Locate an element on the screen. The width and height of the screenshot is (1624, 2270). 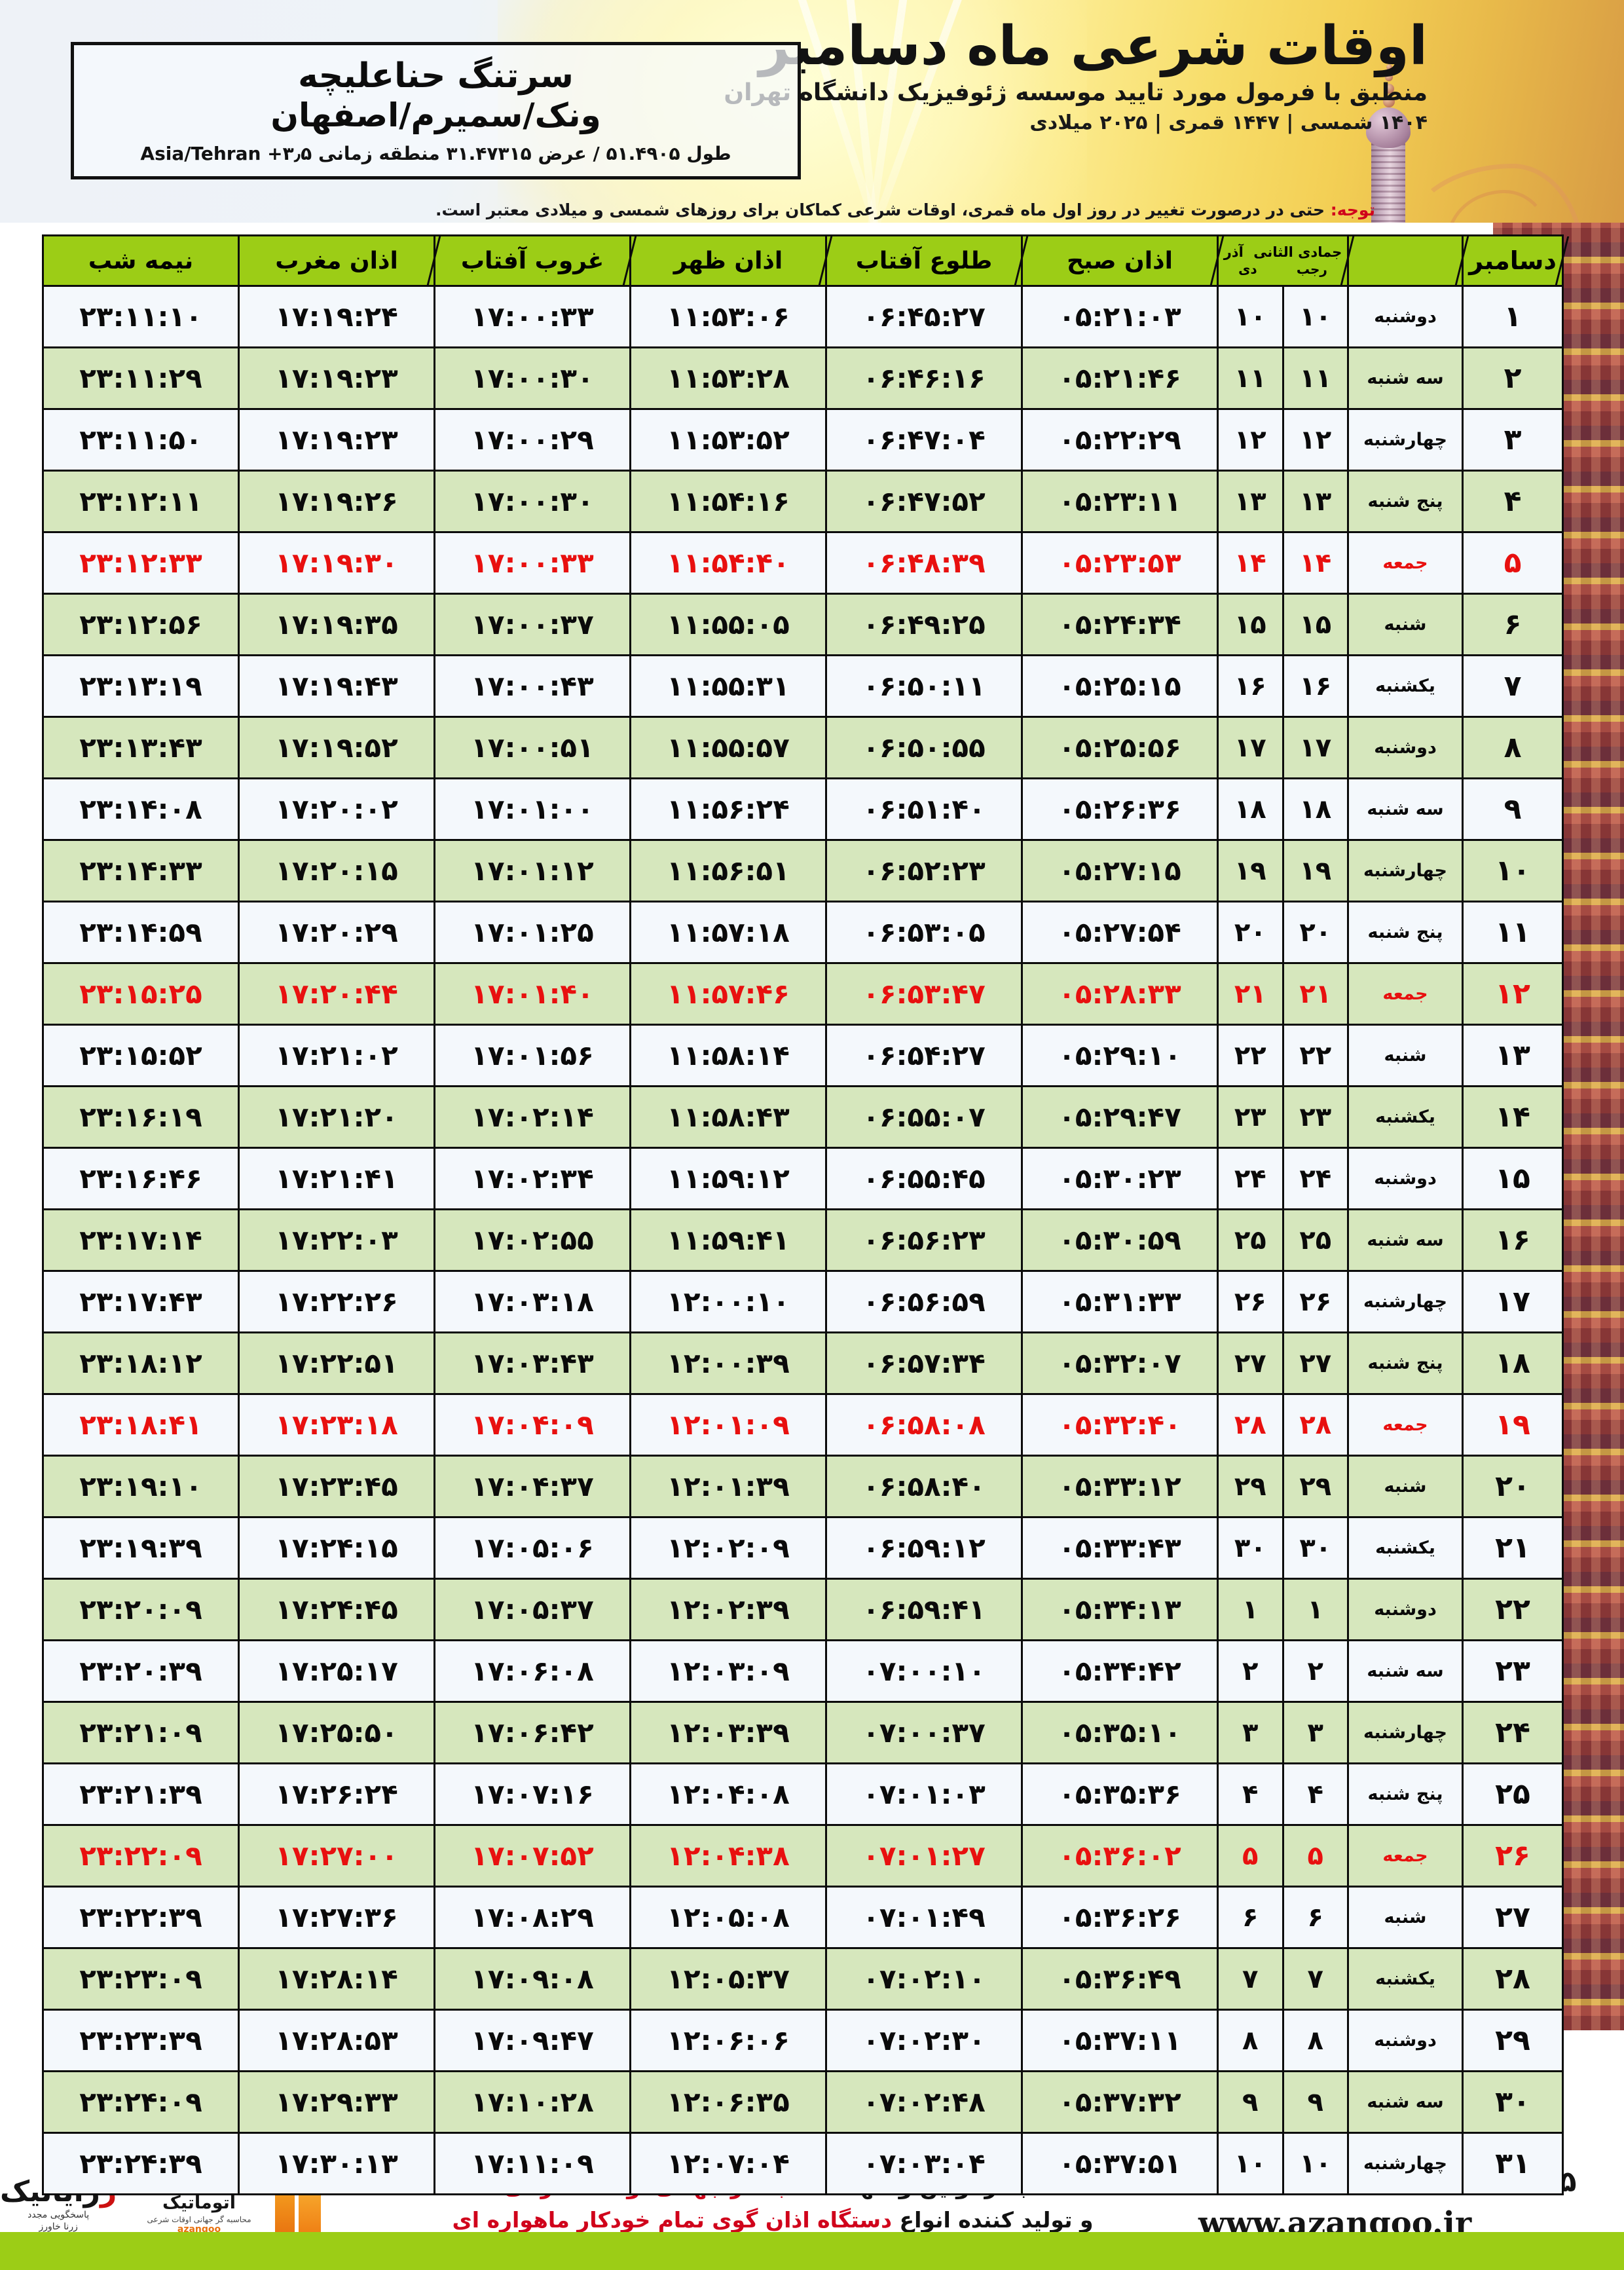
cell-fajr-time: ۰۵:۲۲:۲۹ is located at coordinates (1120, 440).